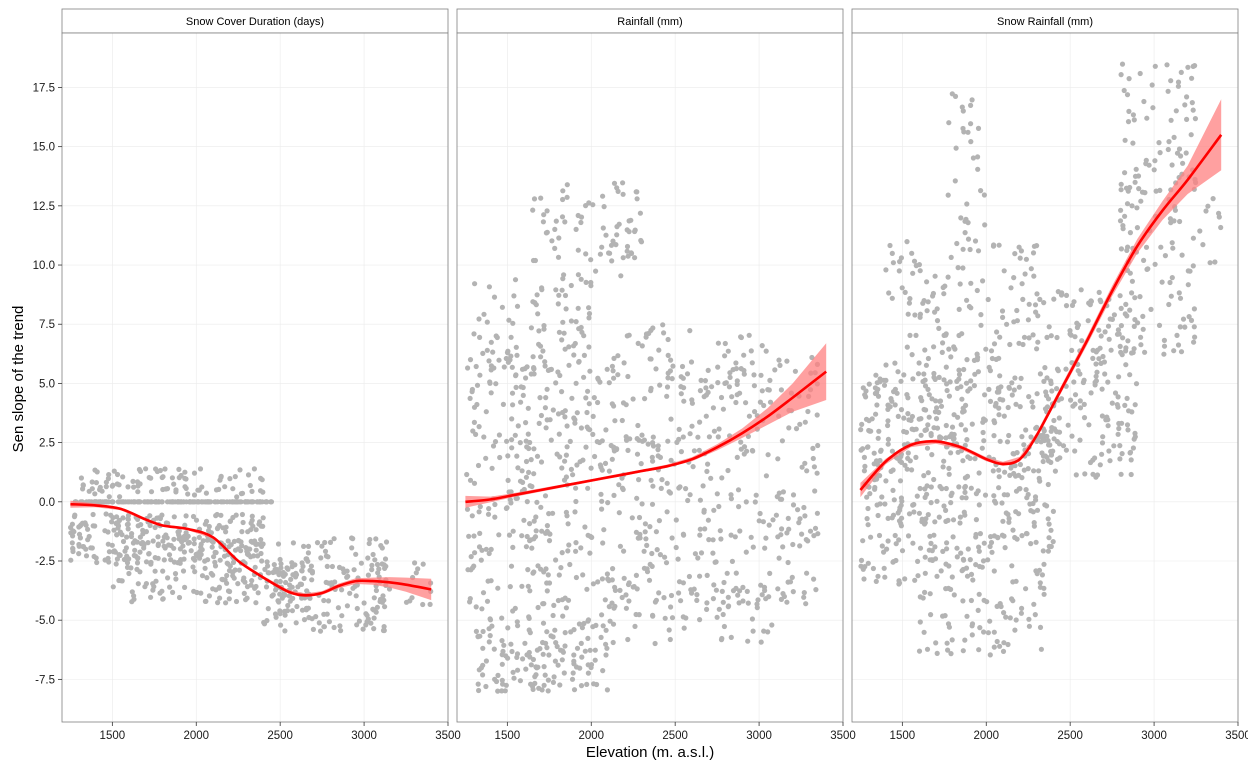 This screenshot has width=1248, height=768. I want to click on x-axis-panel-2: 1500 2000 2500 3000 3500, so click(675, 732).